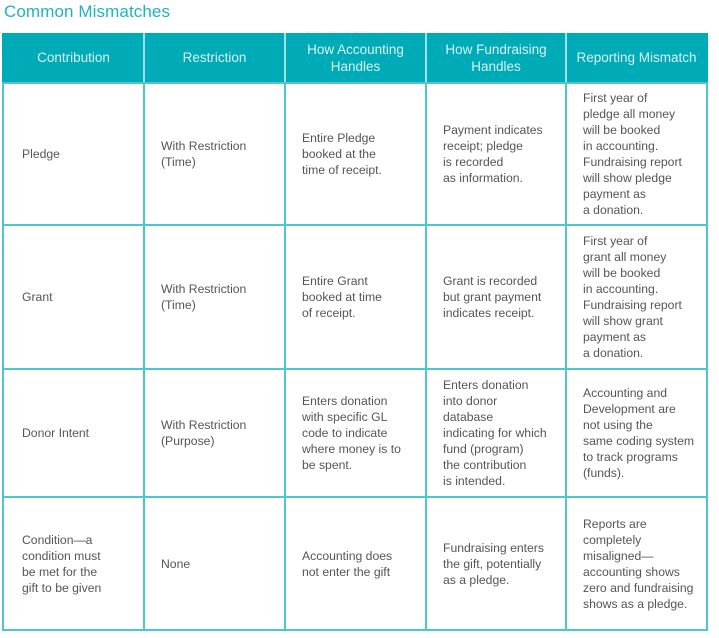 The height and width of the screenshot is (638, 719). Describe the element at coordinates (73, 433) in the screenshot. I see `cell-contribution: Donor Intent` at that location.